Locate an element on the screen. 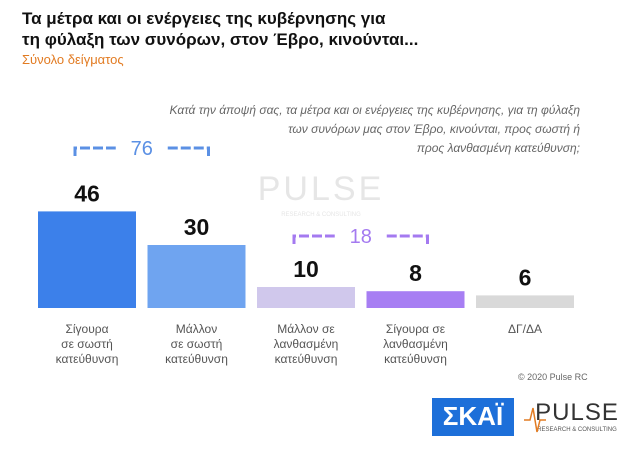 The height and width of the screenshot is (453, 630). bracket-label: 76 is located at coordinates (142, 149).